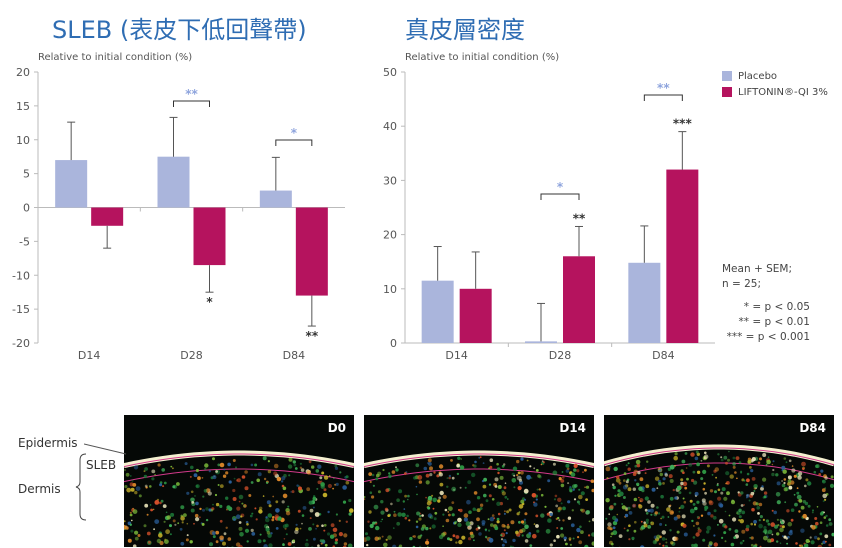 The width and height of the screenshot is (842, 548). I want to click on ultrasound-image-d0, so click(239, 498).